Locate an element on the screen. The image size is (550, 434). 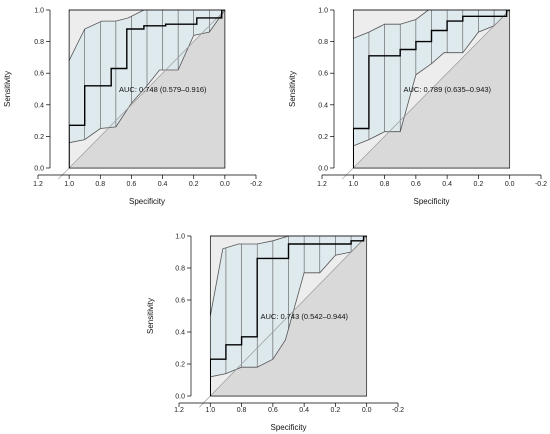
auc-label: AUC: 0.743 (0.542–0.944) is located at coordinates (305, 316).